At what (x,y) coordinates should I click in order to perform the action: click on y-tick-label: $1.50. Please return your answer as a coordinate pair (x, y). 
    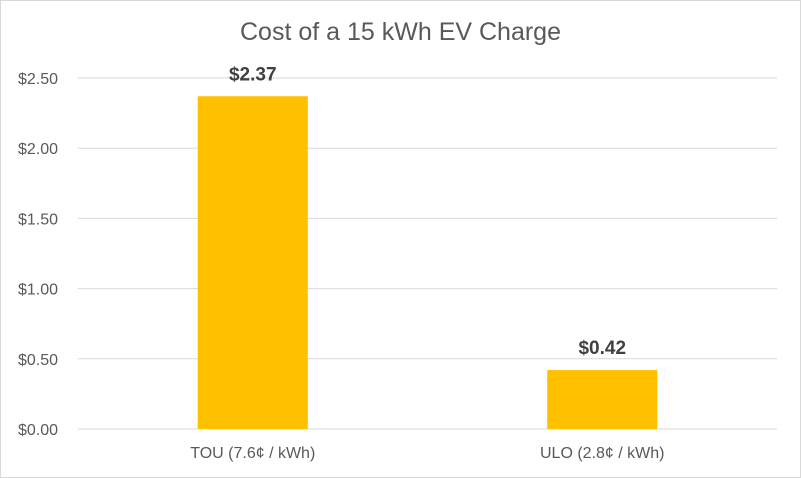
    Looking at the image, I should click on (38, 219).